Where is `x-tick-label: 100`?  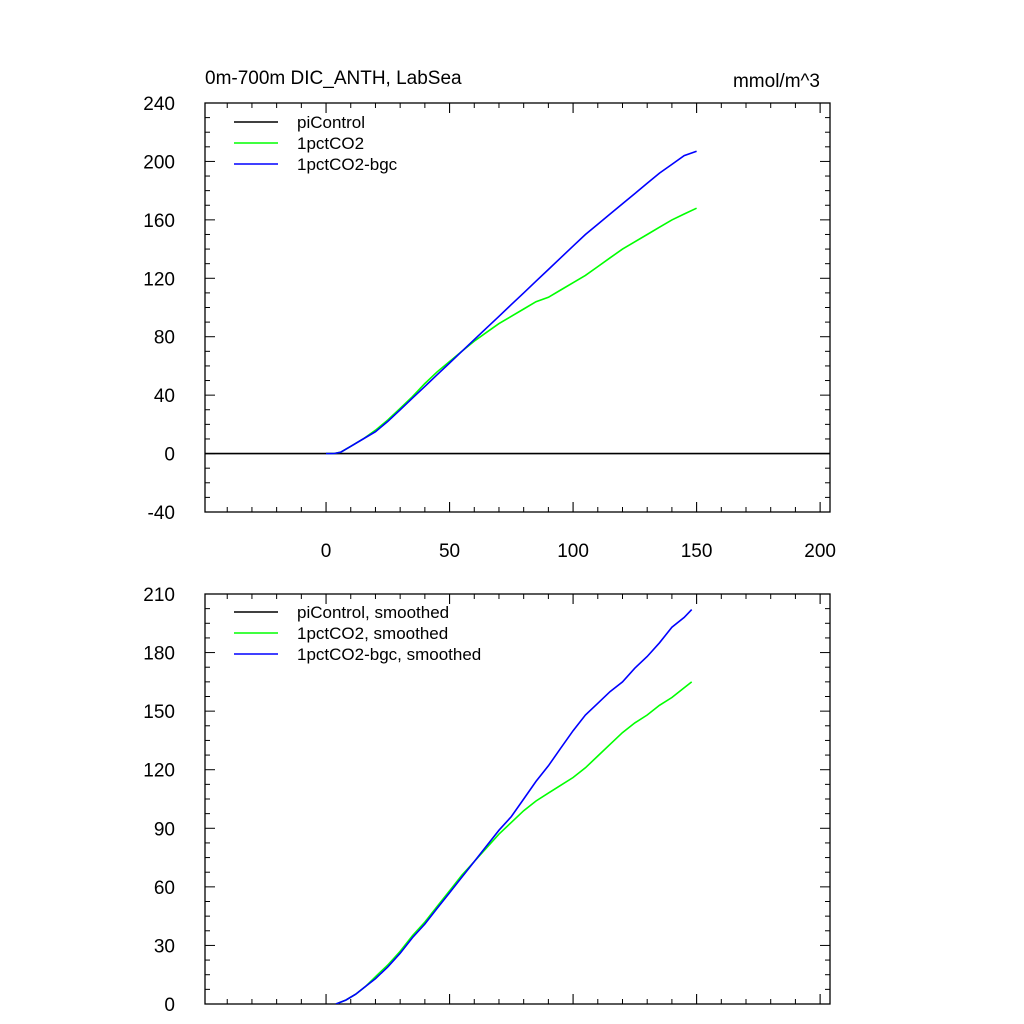
x-tick-label: 100 is located at coordinates (573, 551).